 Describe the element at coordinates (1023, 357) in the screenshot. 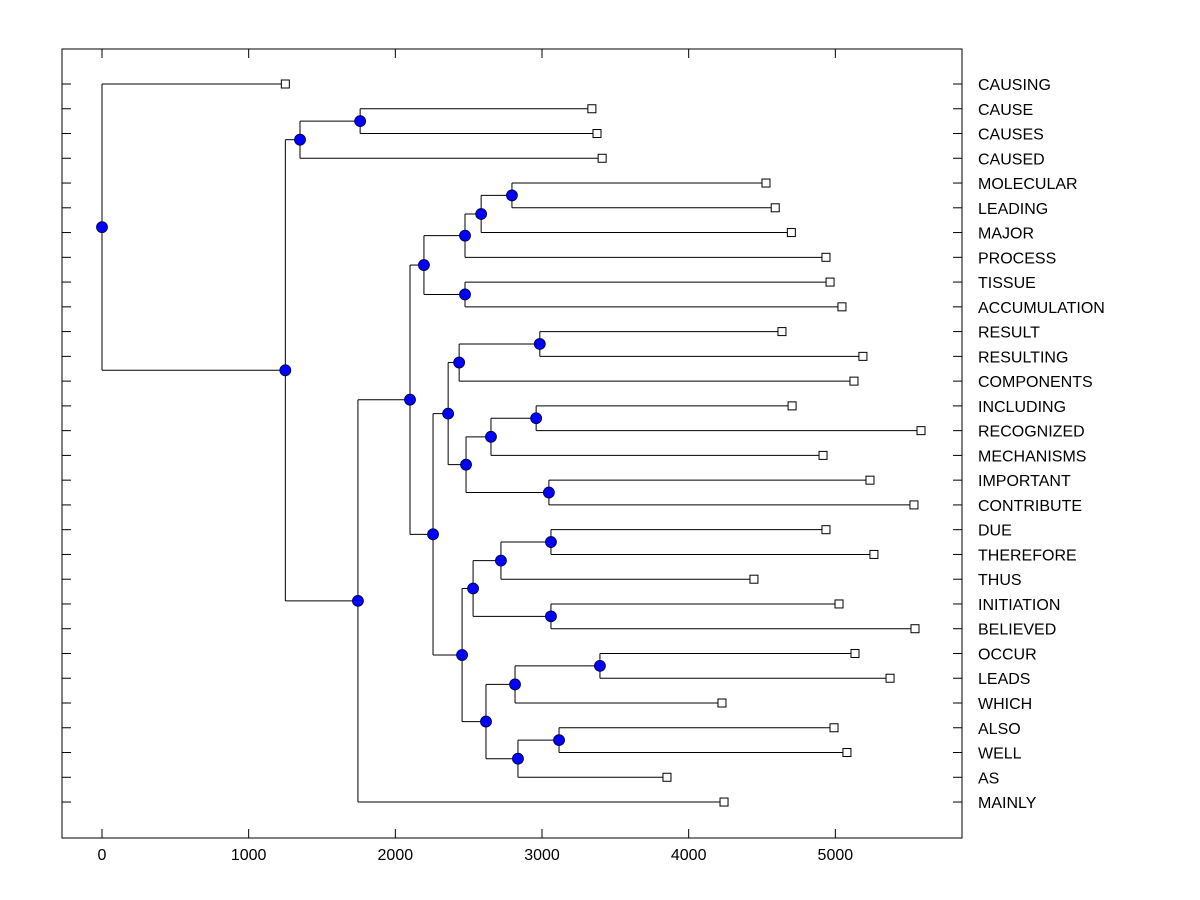

I see `leaf-label-resulting: RESULTING` at that location.